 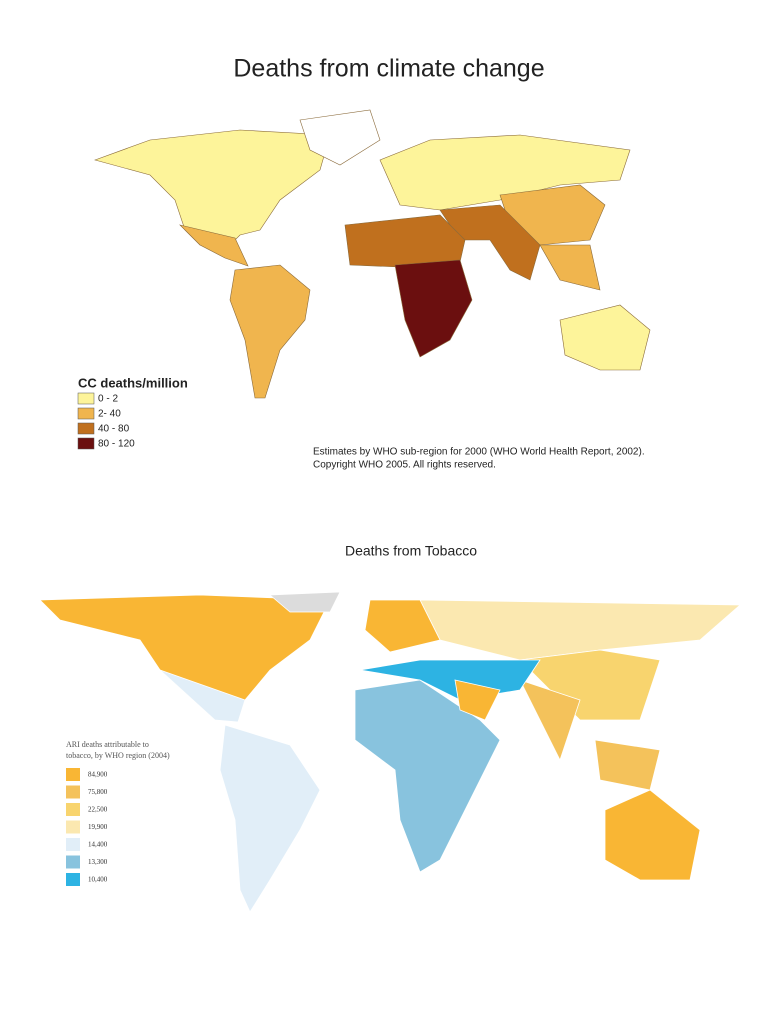 I want to click on note: Copyright WHO 2005. All rights reserved., so click(x=404, y=465).